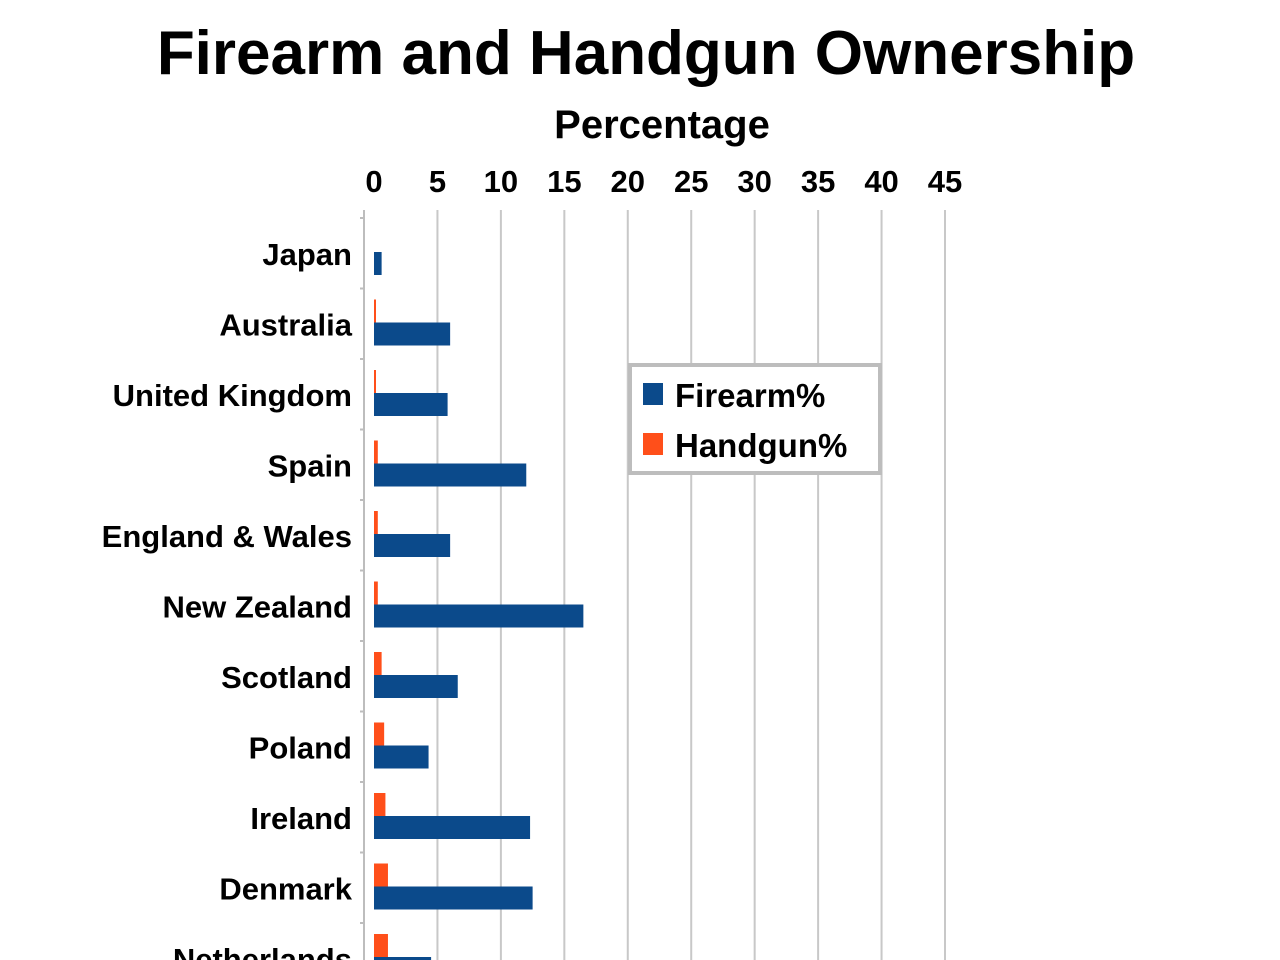 The image size is (1280, 960). I want to click on category-label: Spain, so click(310, 466).